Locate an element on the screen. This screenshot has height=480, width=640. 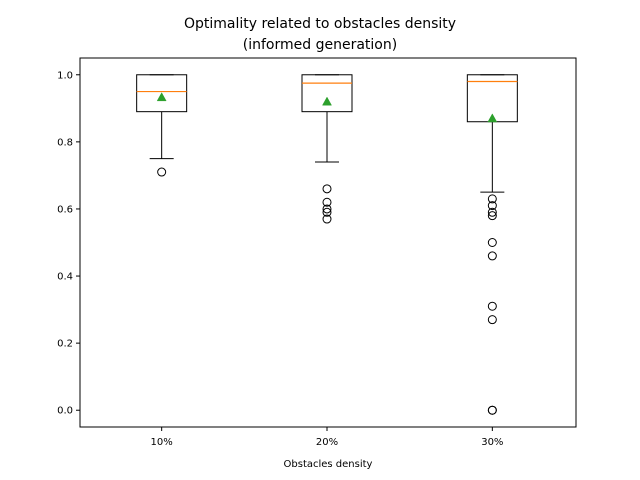
x-axis-label: Obstacles density is located at coordinates (328, 464).